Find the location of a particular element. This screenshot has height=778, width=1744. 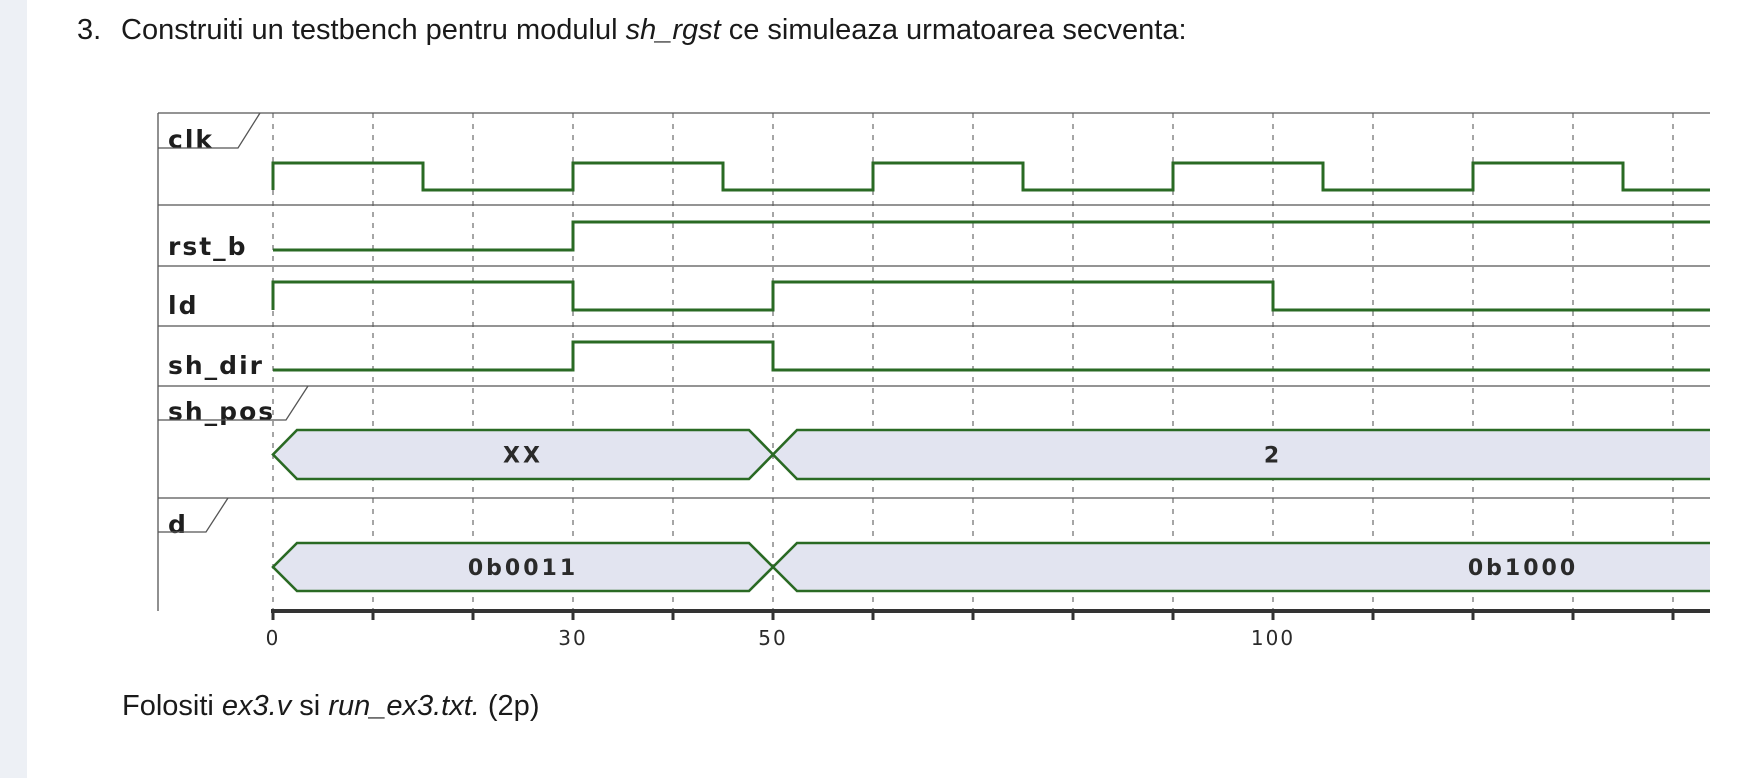

signal-label-clk: clk is located at coordinates (191, 139).